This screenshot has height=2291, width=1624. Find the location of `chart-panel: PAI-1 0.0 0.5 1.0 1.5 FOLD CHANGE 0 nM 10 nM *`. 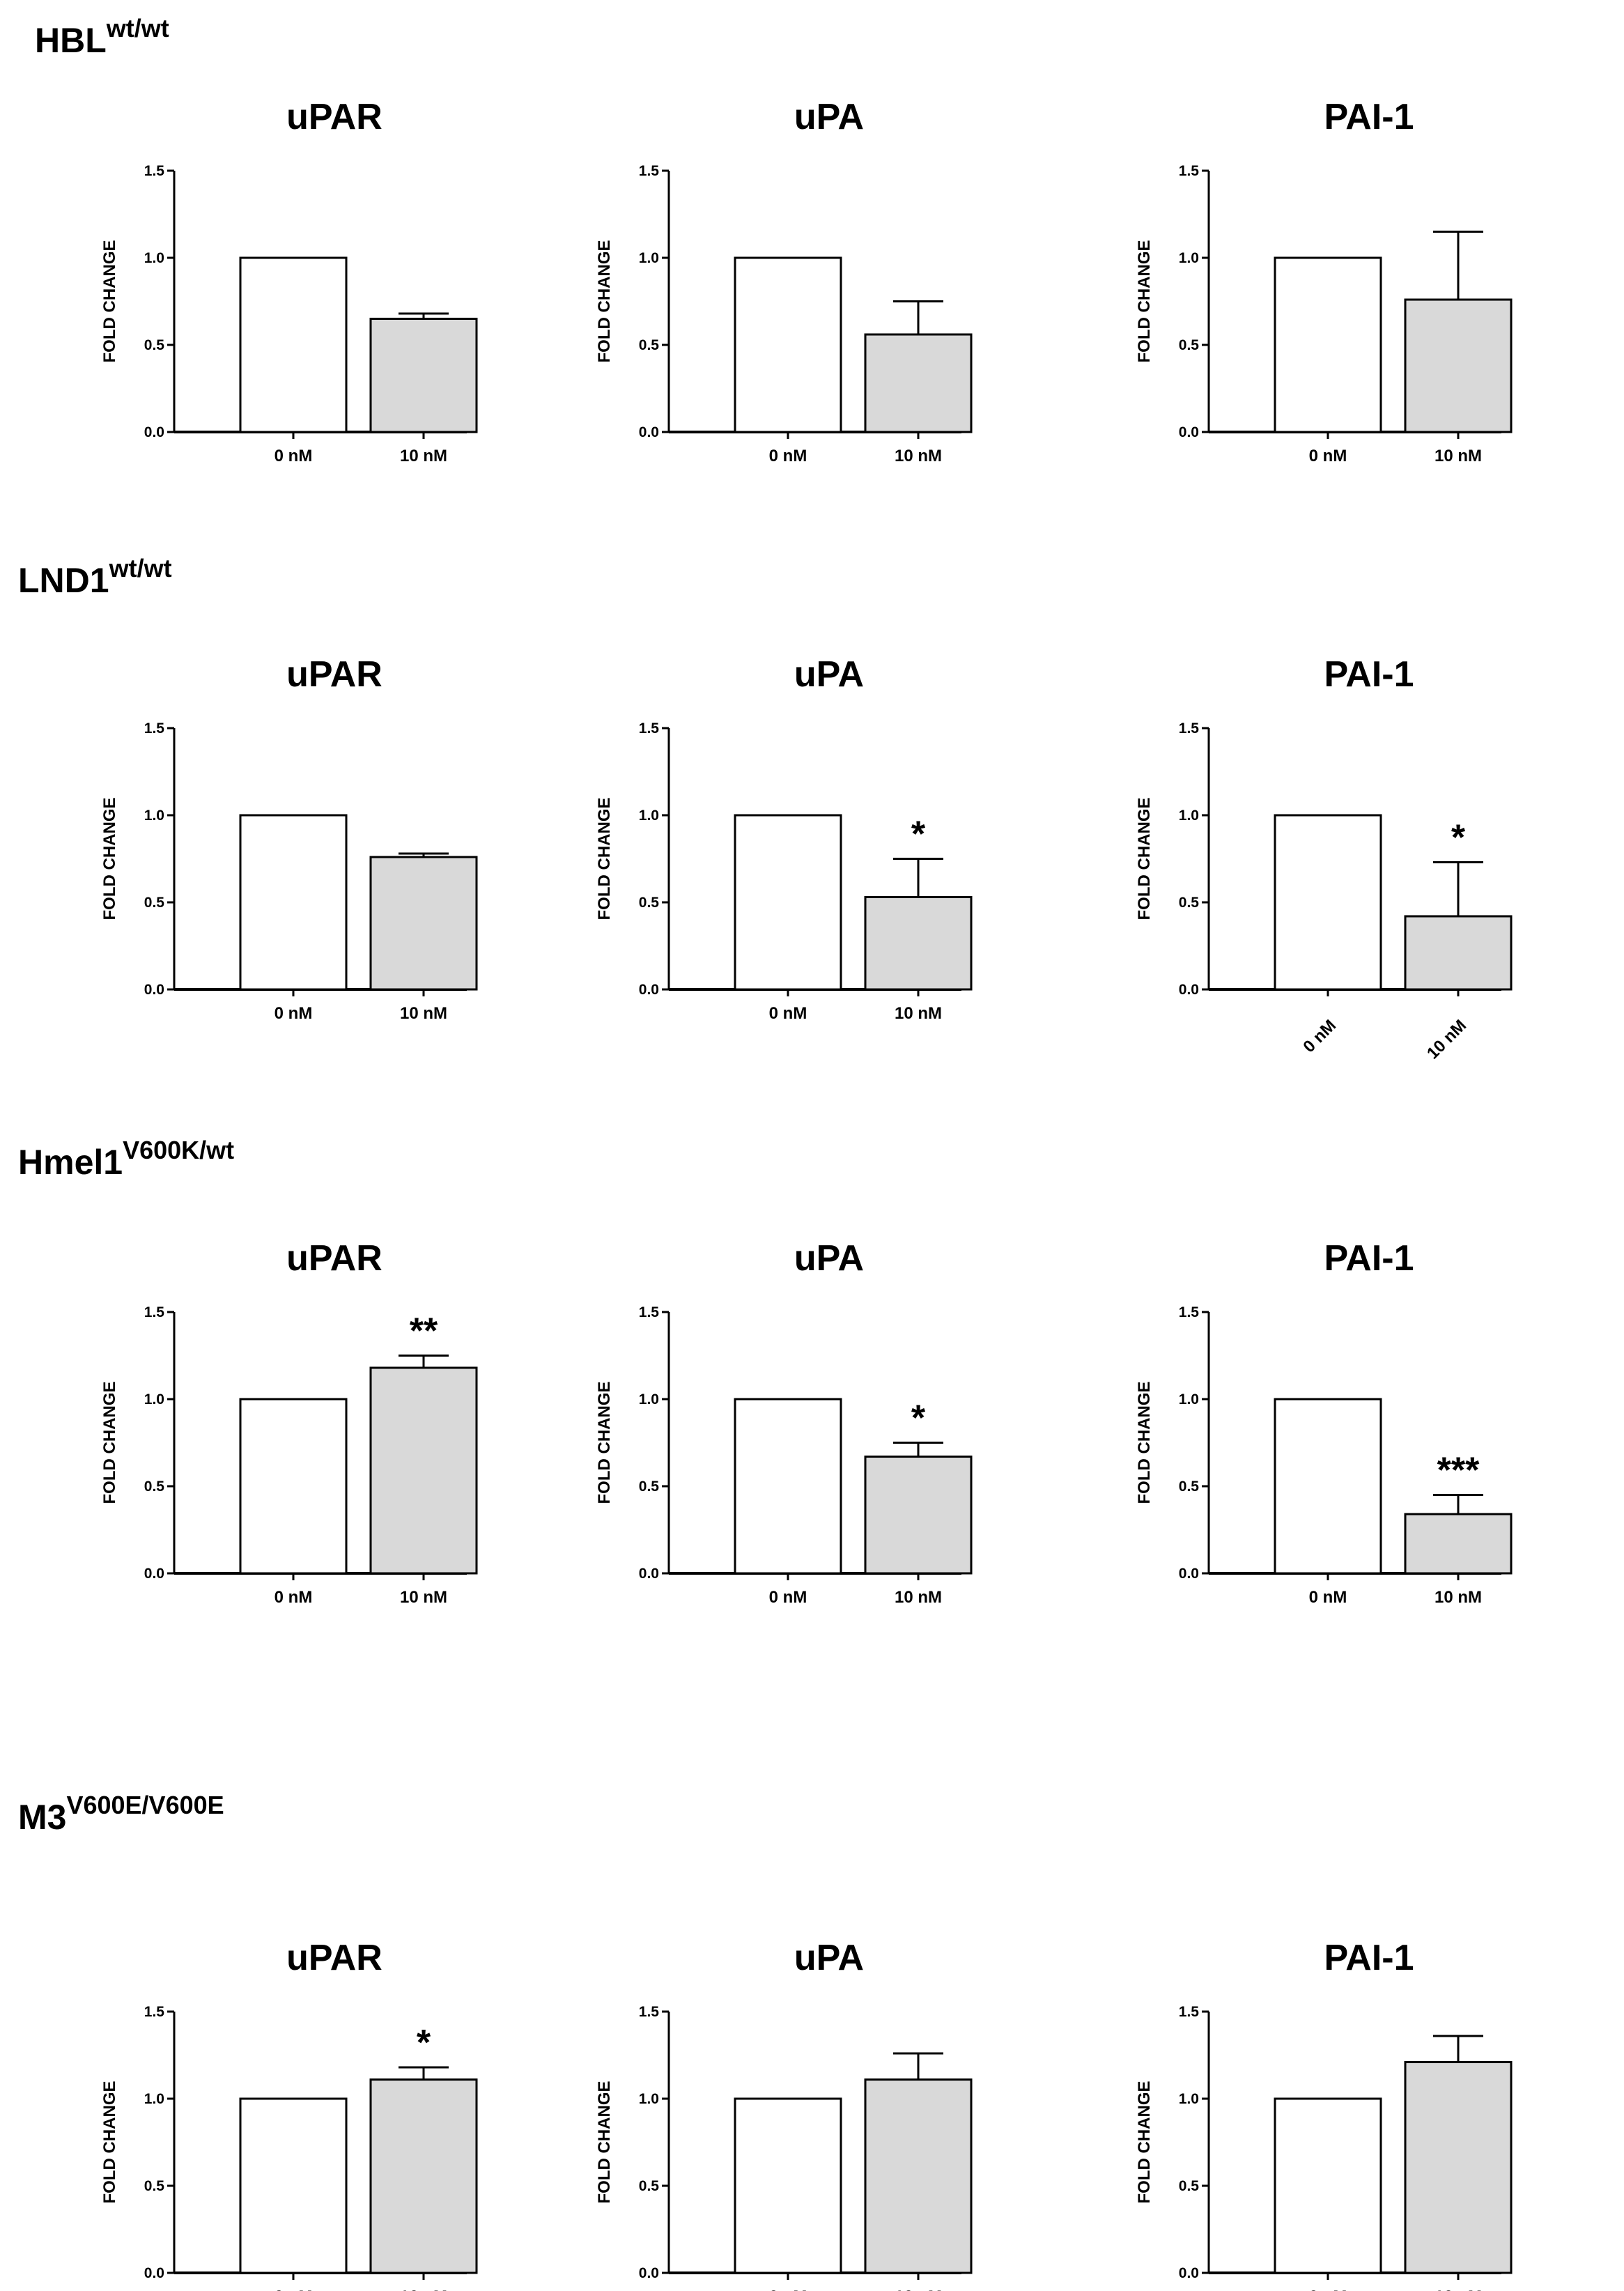

chart-panel: PAI-1 0.0 0.5 1.0 1.5 FOLD CHANGE 0 nM 10 nM * is located at coordinates (1324, 858).